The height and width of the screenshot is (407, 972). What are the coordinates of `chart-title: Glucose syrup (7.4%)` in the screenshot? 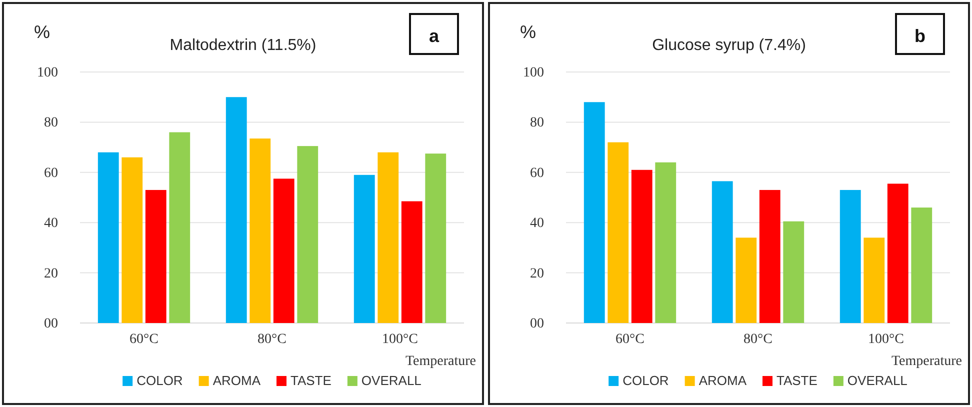 It's located at (729, 45).